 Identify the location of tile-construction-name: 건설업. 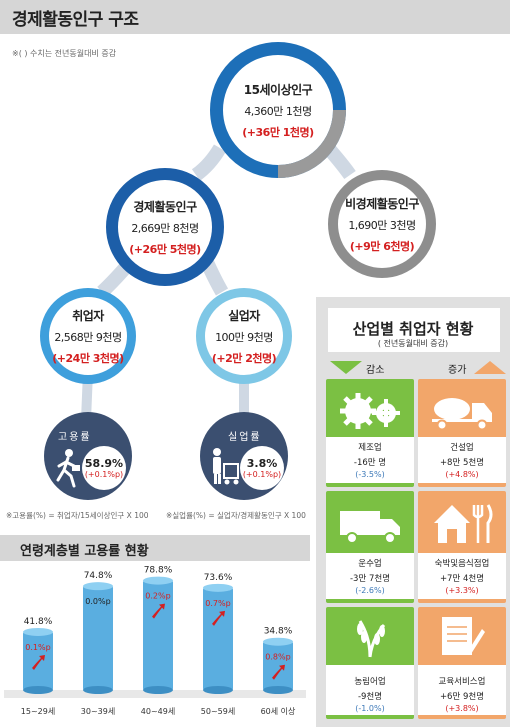
(462, 448).